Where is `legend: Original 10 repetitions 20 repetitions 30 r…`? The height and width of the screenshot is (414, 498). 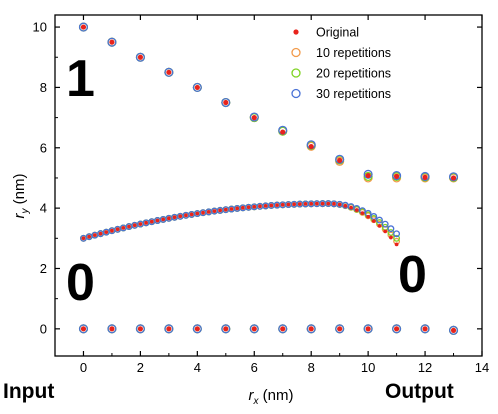
legend: Original 10 repetitions 20 repetitions 30 r… is located at coordinates (341, 63).